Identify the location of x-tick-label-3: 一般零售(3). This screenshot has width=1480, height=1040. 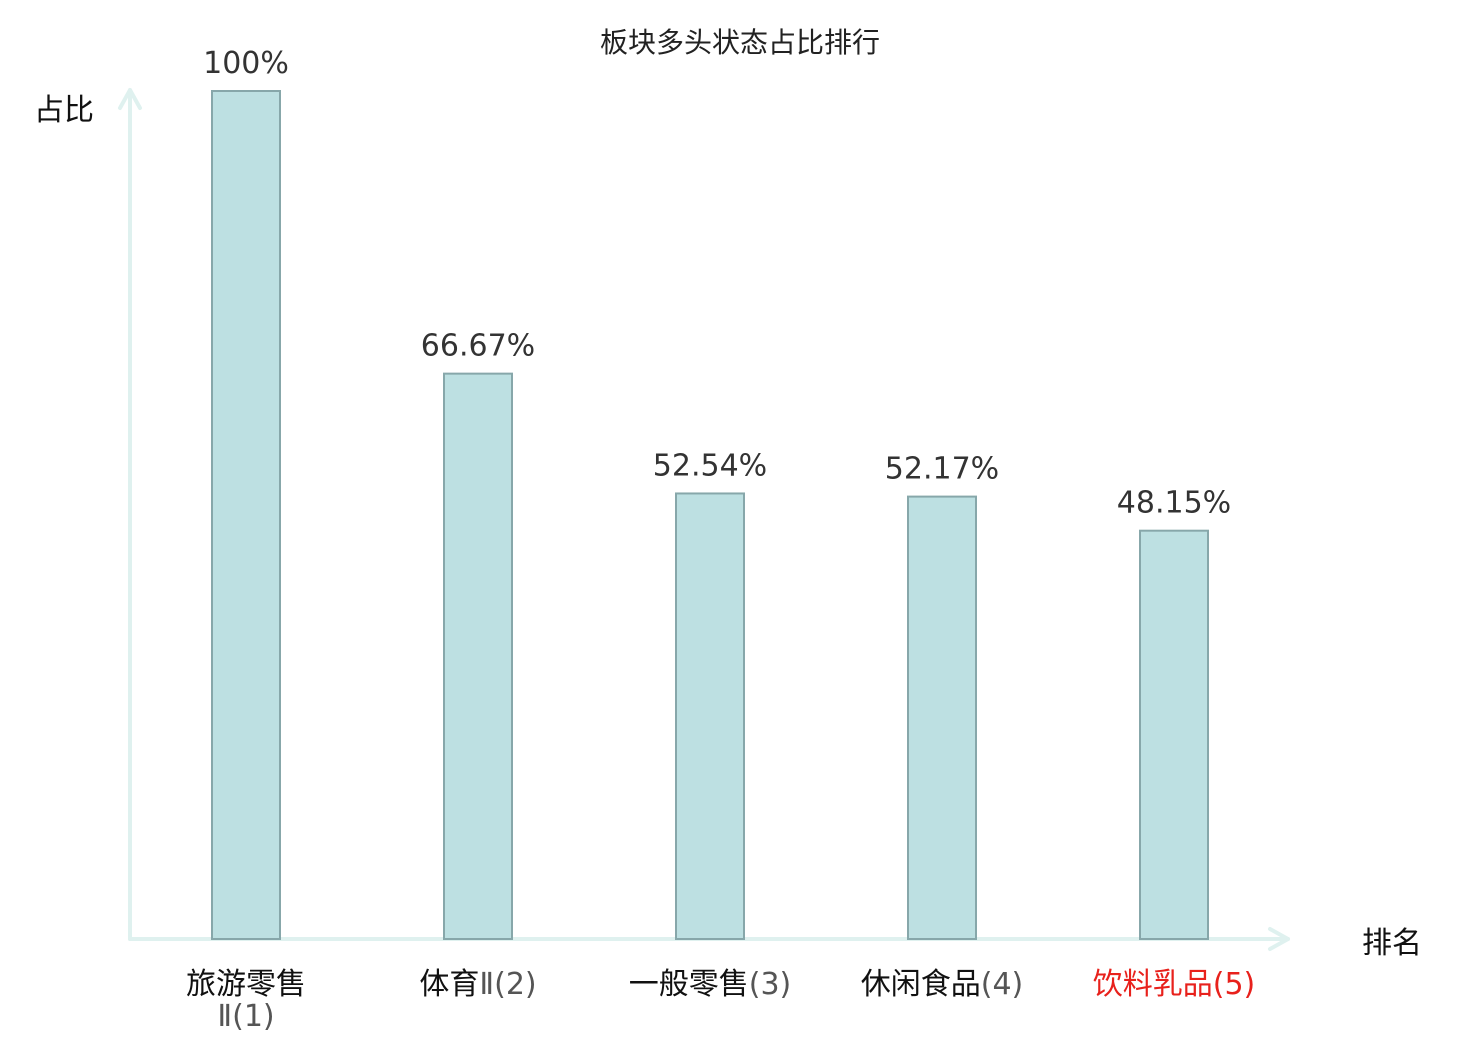
(710, 984).